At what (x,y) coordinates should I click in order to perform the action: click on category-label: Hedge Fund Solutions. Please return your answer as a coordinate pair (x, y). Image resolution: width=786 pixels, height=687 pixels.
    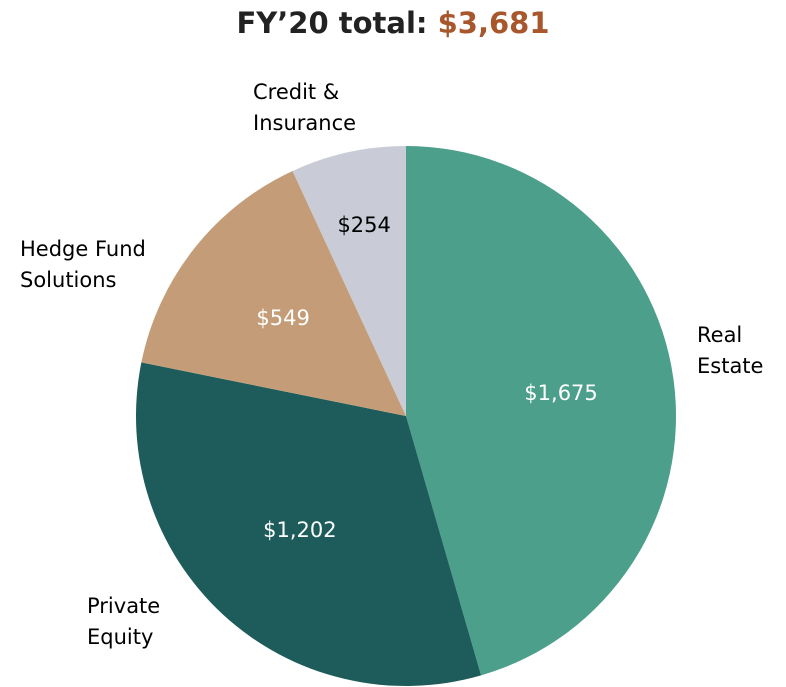
    Looking at the image, I should click on (83, 264).